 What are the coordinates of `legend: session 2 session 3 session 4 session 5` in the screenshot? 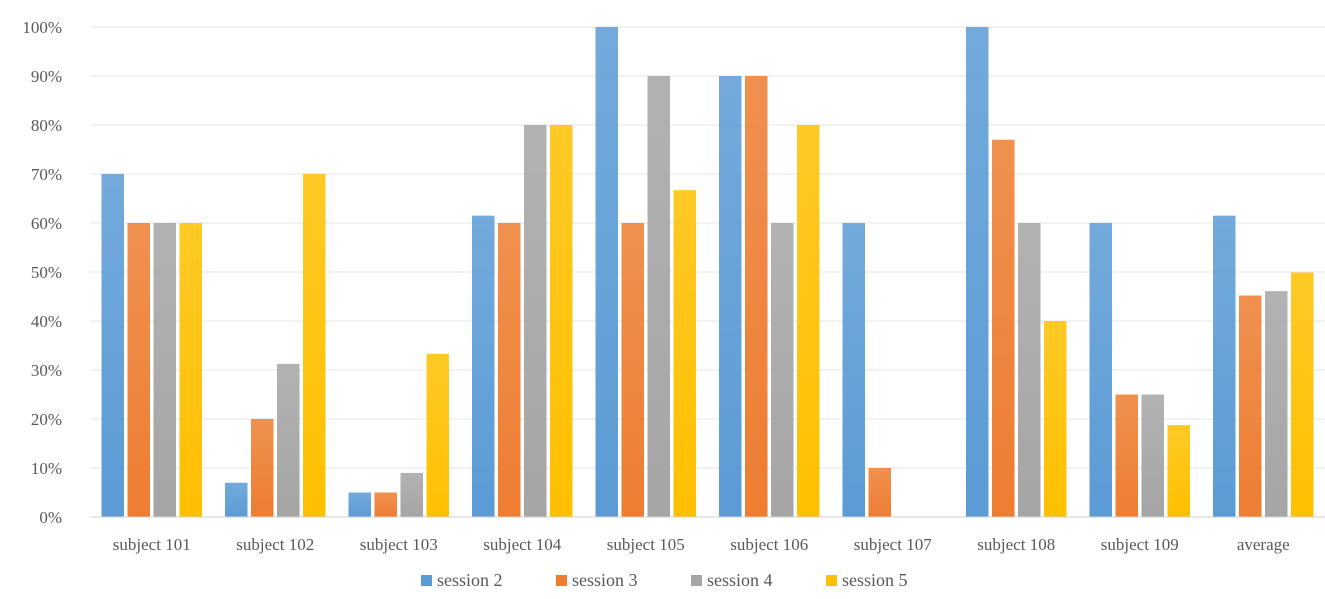 It's located at (664, 580).